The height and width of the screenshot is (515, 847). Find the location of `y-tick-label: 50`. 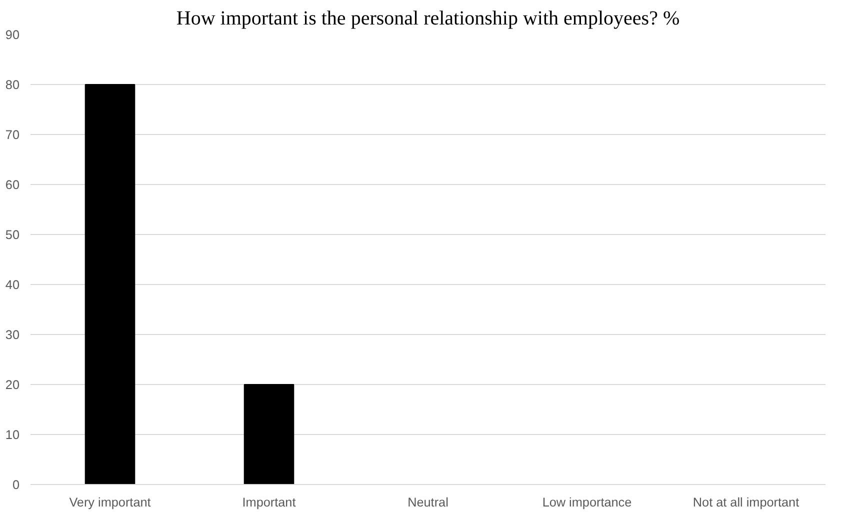

y-tick-label: 50 is located at coordinates (12, 235).